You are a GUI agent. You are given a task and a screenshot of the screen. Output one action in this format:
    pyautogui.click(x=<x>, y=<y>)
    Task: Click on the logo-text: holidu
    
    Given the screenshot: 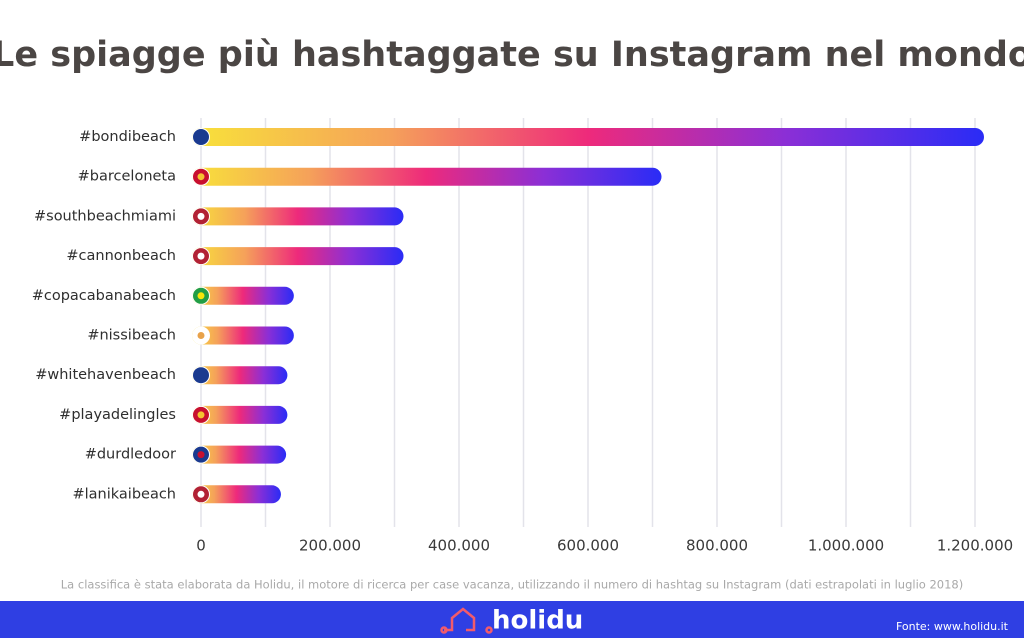 What is the action you would take?
    pyautogui.click(x=537, y=621)
    